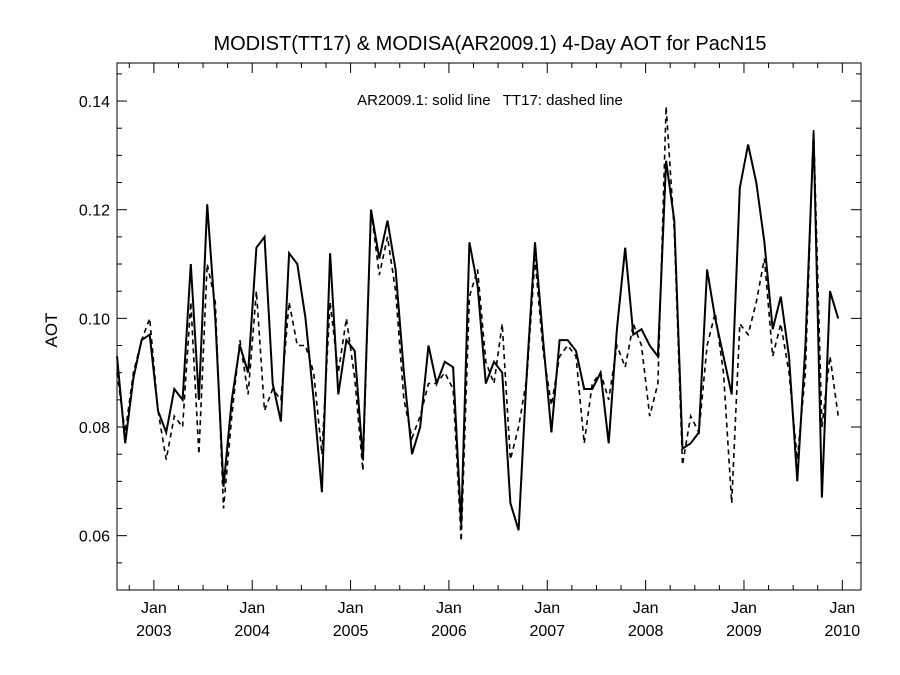  Describe the element at coordinates (94, 102) in the screenshot. I see `y-tick-label: 0.14` at that location.